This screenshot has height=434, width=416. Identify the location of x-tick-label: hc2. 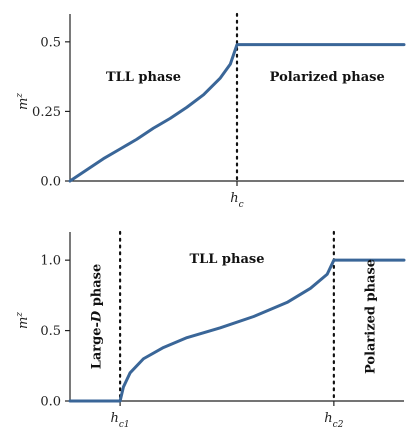
(333, 420).